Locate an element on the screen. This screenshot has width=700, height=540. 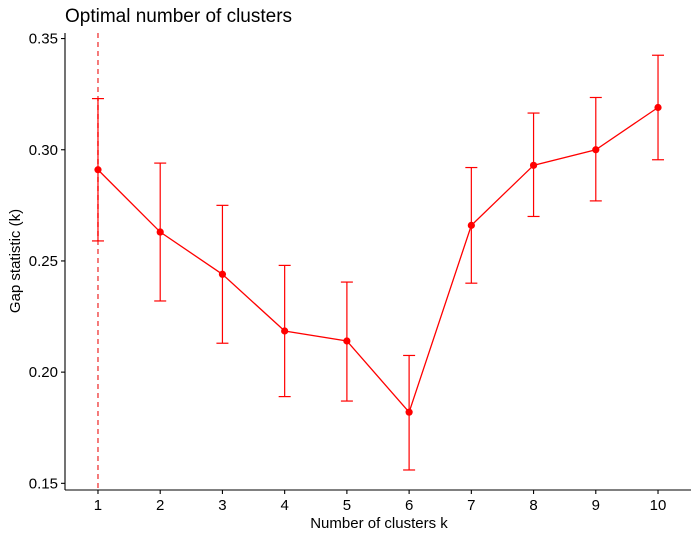
x-axis-label: Number of clusters k is located at coordinates (379, 523).